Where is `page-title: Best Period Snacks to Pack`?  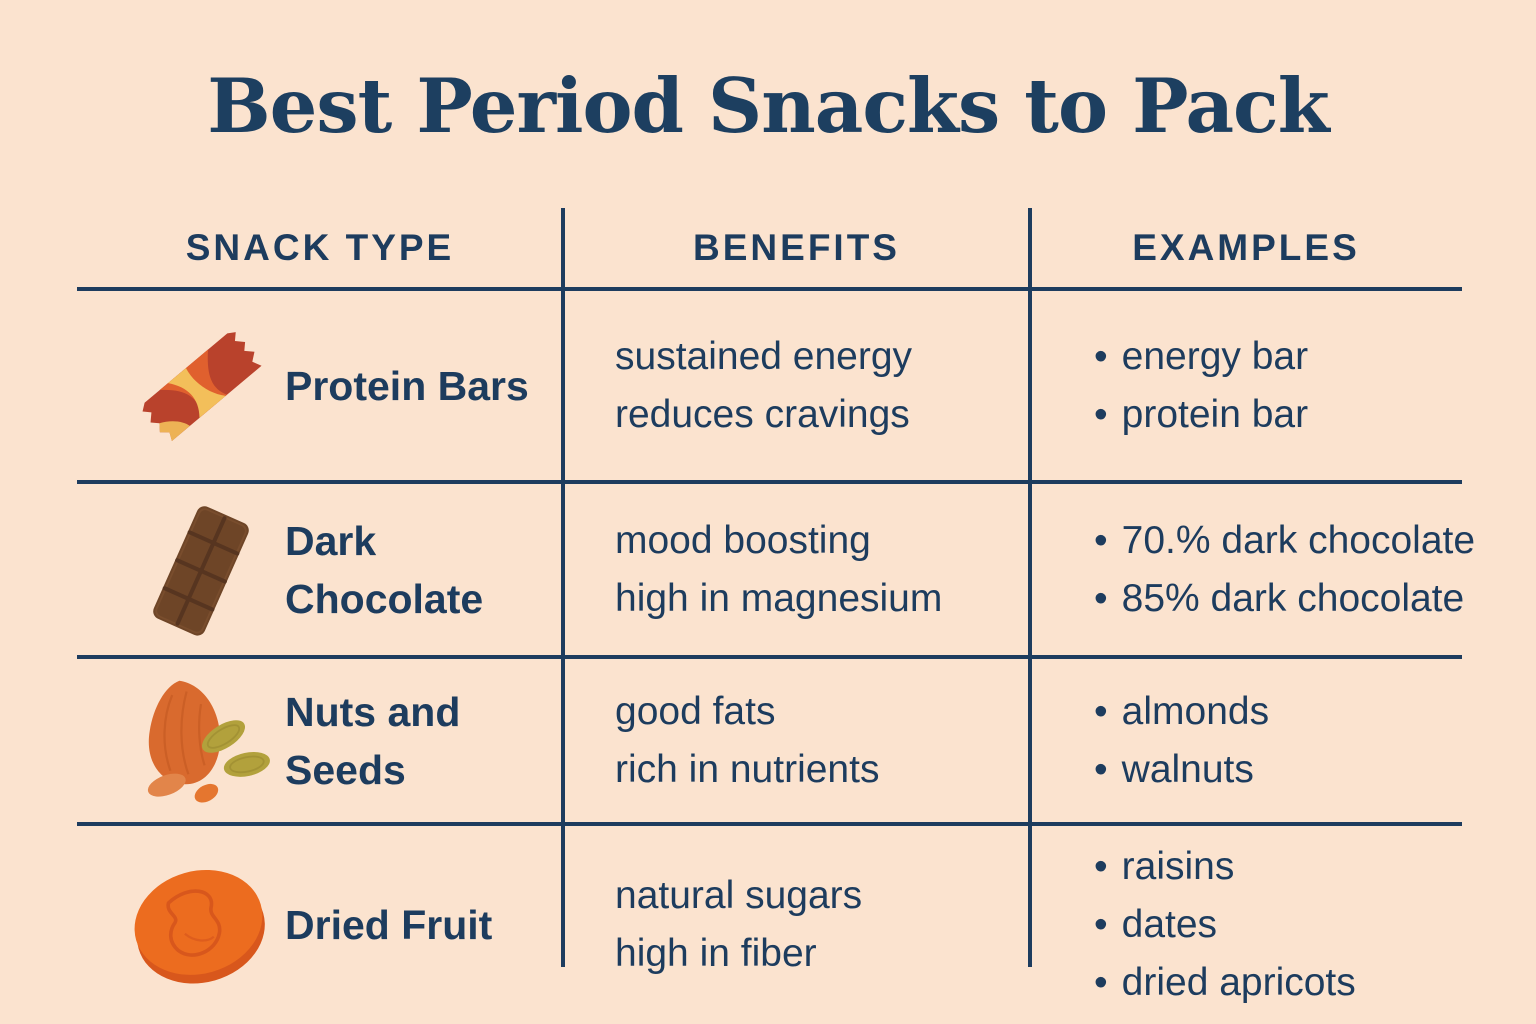
page-title: Best Period Snacks to Pack is located at coordinates (768, 106).